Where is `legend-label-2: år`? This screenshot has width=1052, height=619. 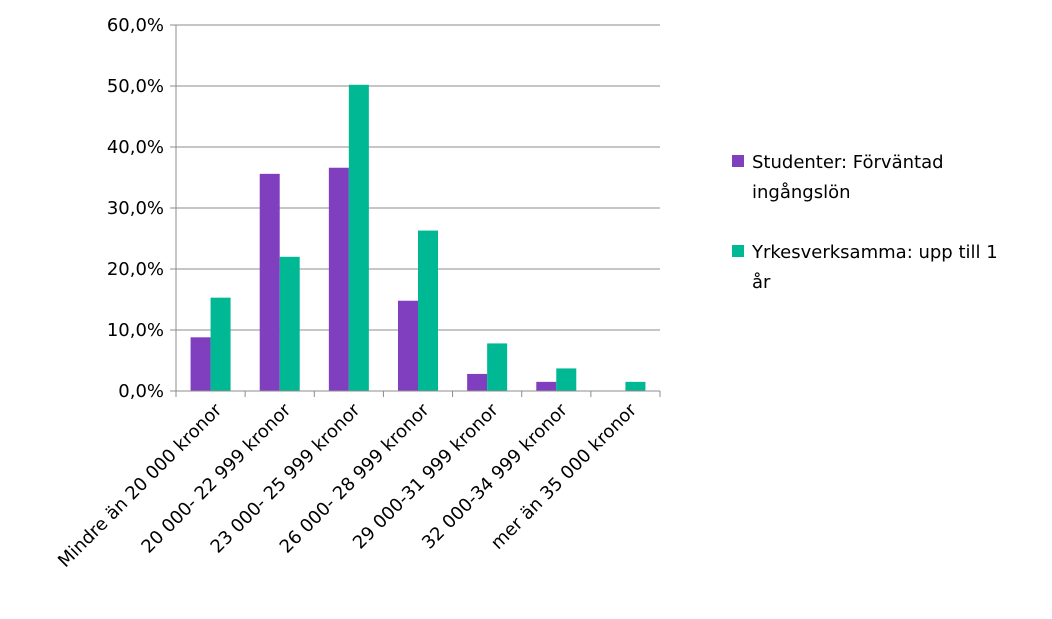 legend-label-2: år is located at coordinates (761, 282).